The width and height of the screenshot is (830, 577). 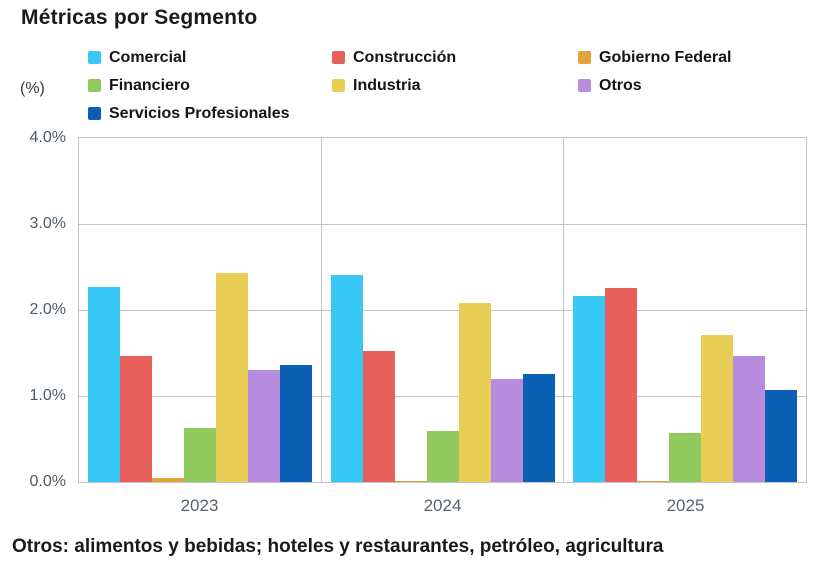 What do you see at coordinates (199, 113) in the screenshot?
I see `legend-item-label: Servicios Profesionales` at bounding box center [199, 113].